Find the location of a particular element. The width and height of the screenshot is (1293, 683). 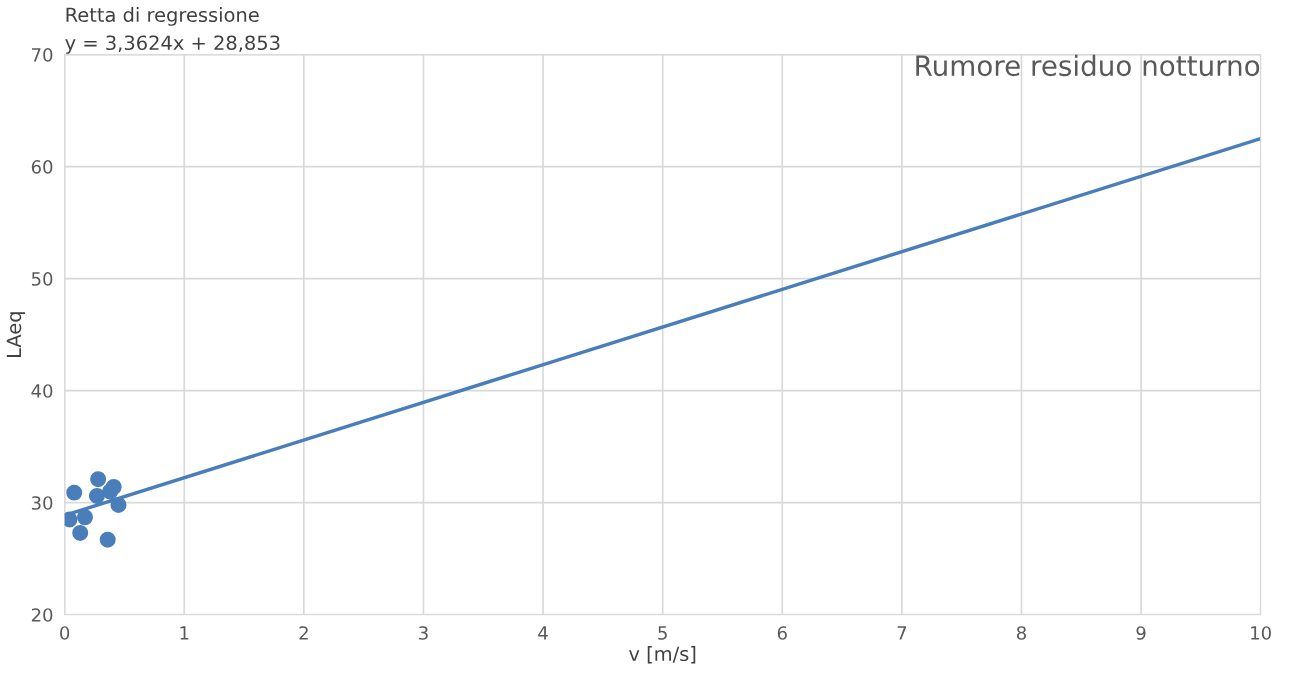

y-tick-label: 50 is located at coordinates (42, 279).